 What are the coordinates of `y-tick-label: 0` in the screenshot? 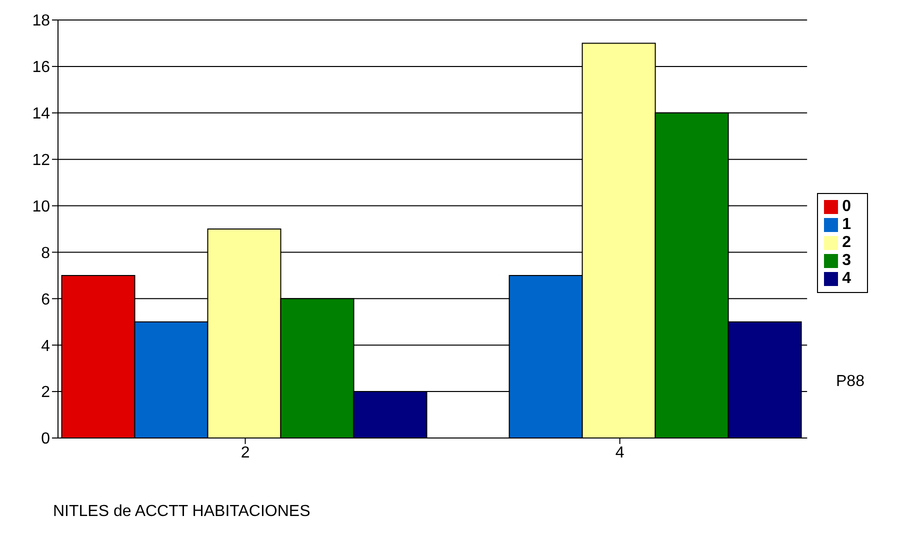 It's located at (45, 439).